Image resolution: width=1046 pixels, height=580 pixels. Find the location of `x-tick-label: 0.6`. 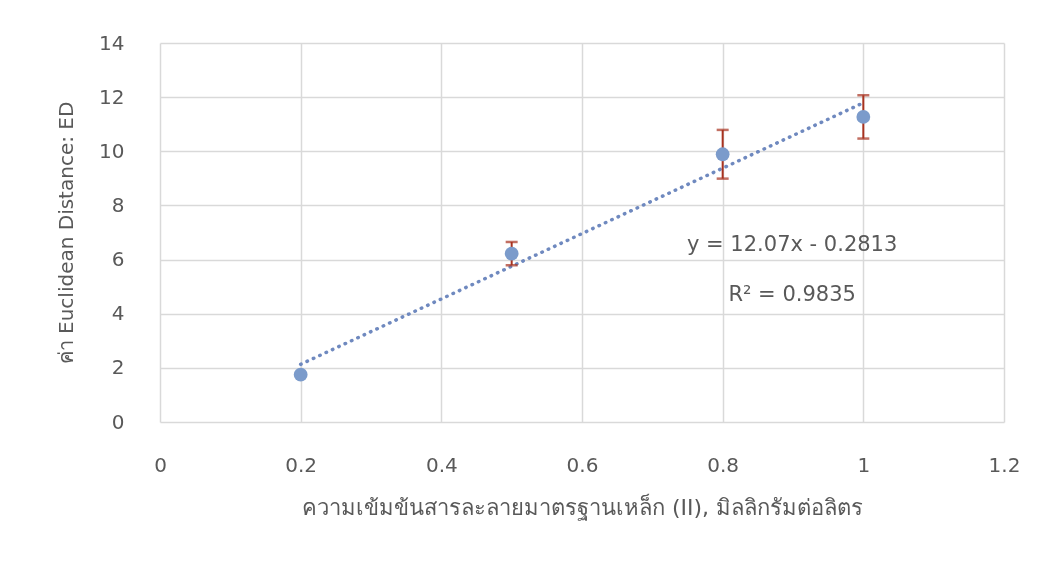

x-tick-label: 0.6 is located at coordinates (582, 464).